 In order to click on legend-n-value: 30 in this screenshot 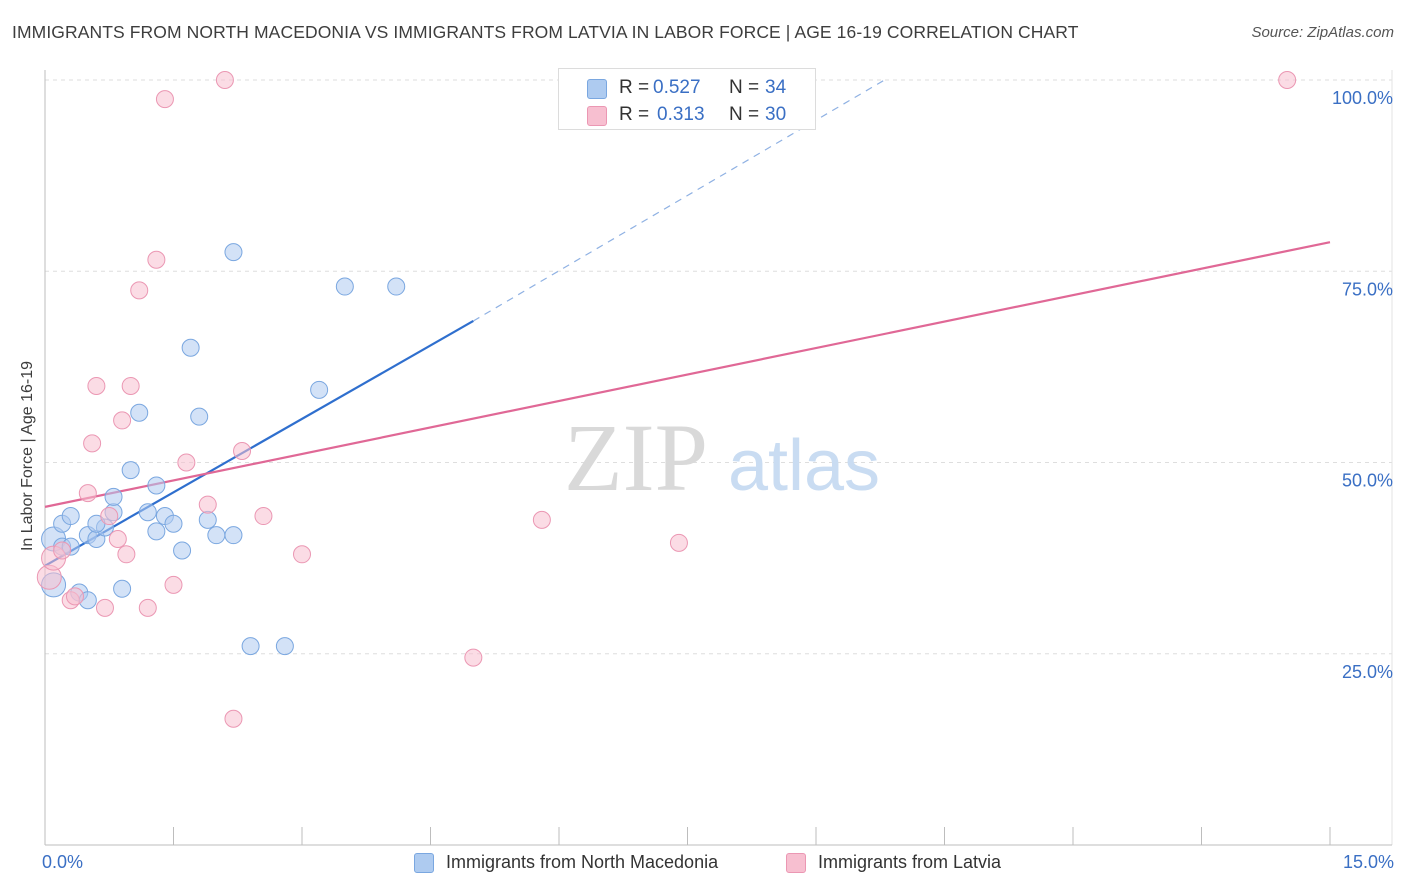, I will do `click(776, 114)`.